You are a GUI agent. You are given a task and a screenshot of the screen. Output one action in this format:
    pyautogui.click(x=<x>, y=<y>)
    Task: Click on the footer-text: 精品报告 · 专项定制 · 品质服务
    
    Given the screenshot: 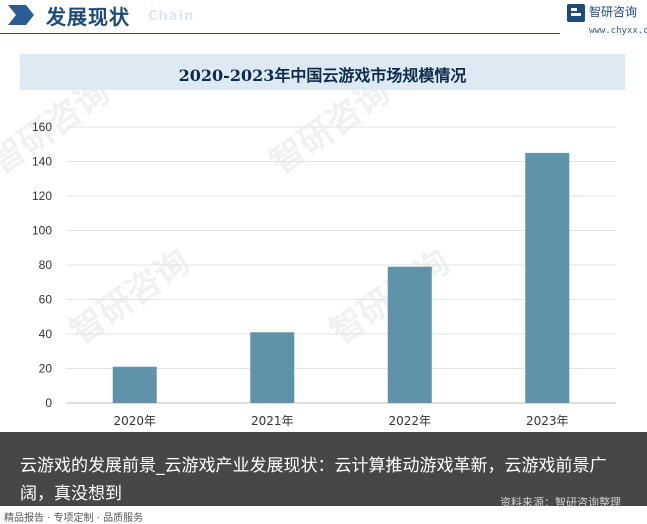 What is the action you would take?
    pyautogui.click(x=74, y=518)
    